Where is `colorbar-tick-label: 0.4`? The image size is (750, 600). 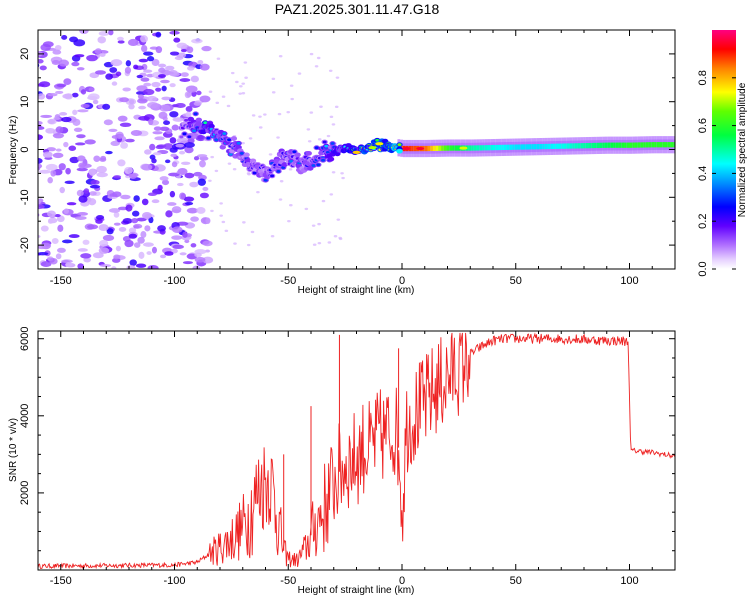
colorbar-tick-label: 0.4 is located at coordinates (703, 173).